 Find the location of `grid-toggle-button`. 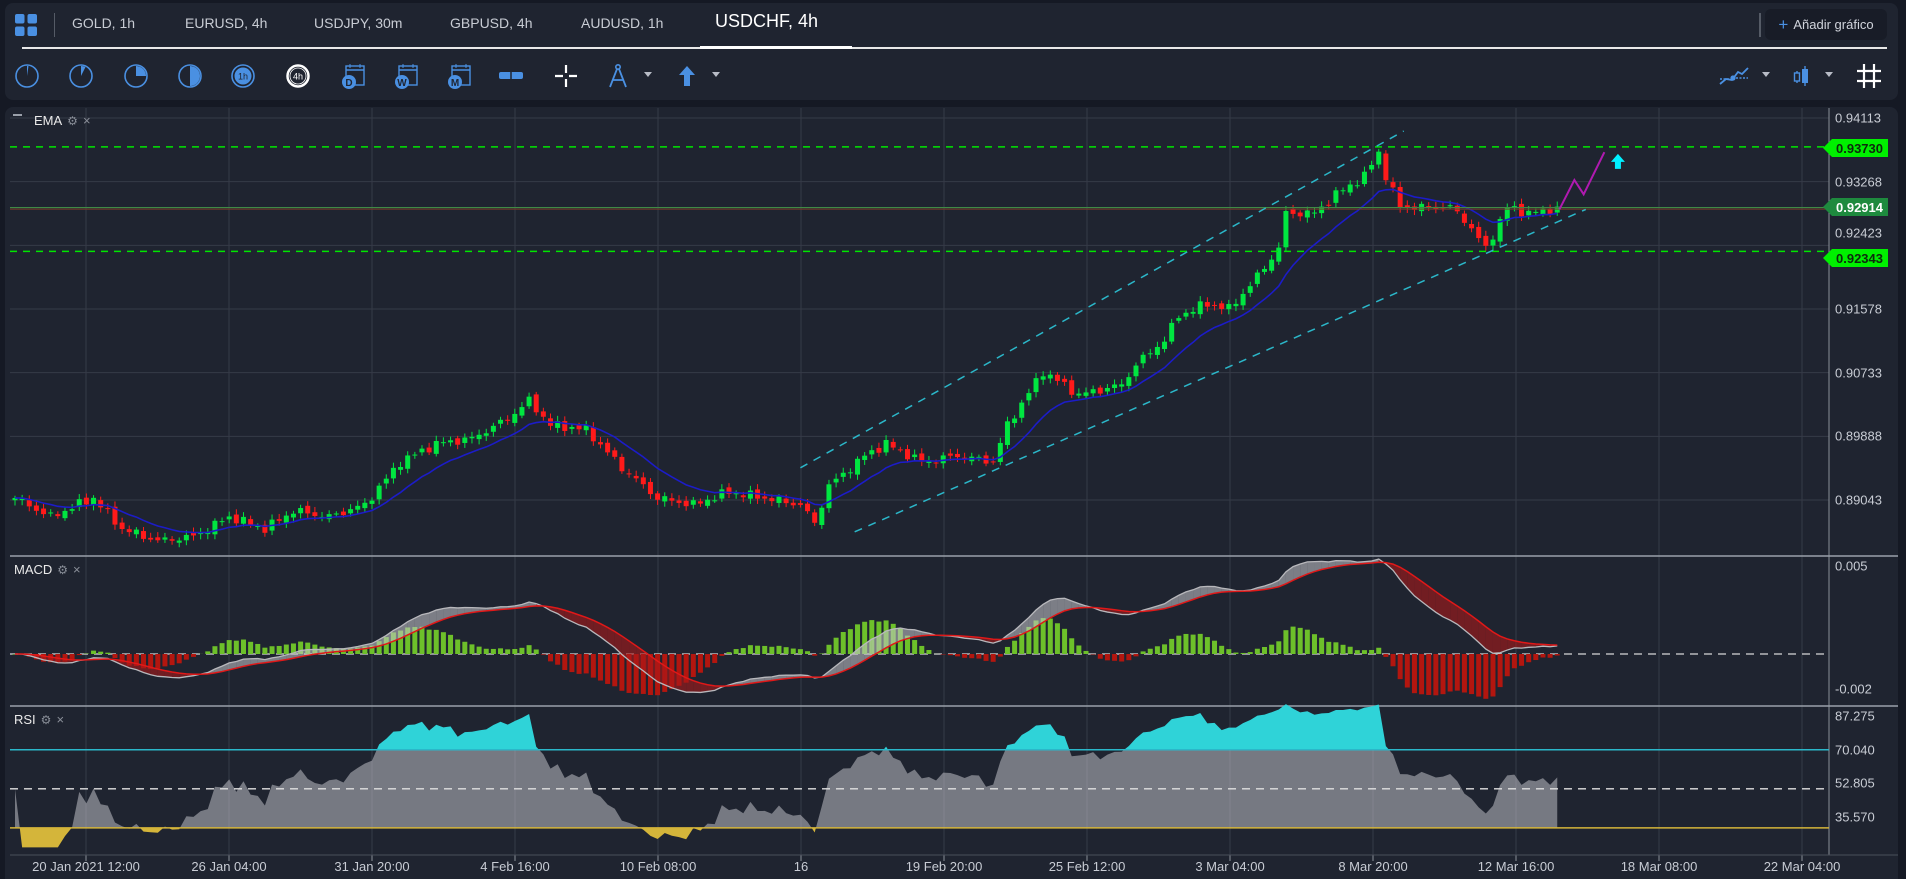

grid-toggle-button is located at coordinates (1869, 76).